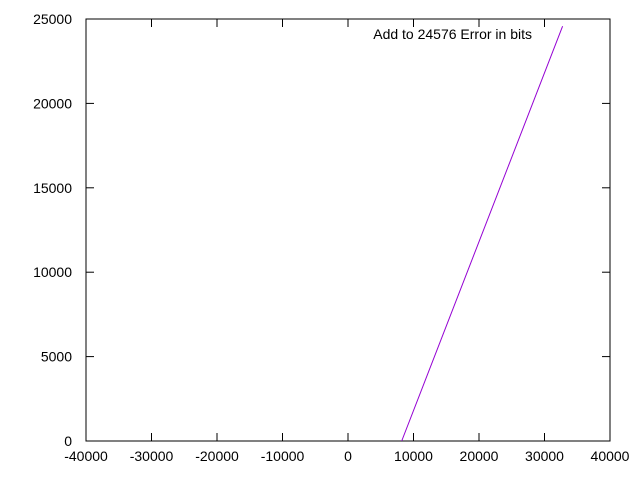 This screenshot has height=480, width=640. I want to click on y-tick-label: 25000, so click(52, 19).